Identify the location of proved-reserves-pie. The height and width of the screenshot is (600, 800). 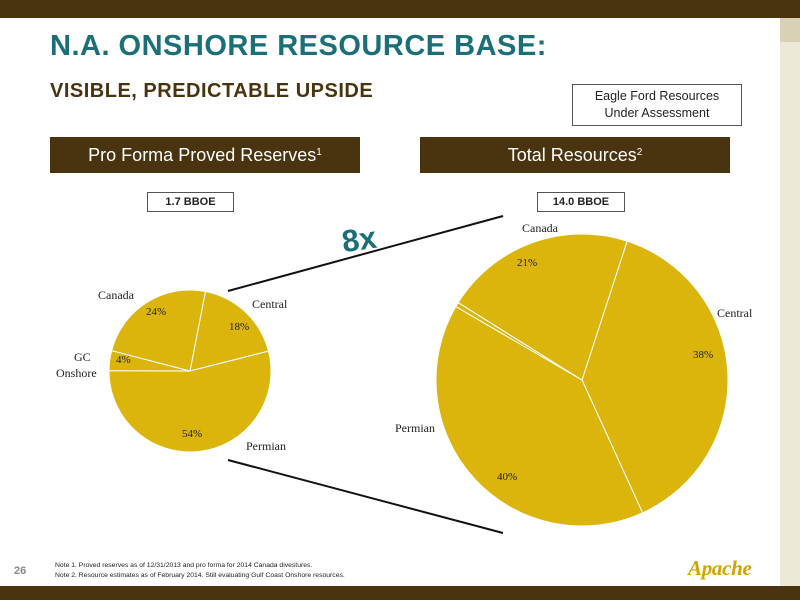
(190, 371).